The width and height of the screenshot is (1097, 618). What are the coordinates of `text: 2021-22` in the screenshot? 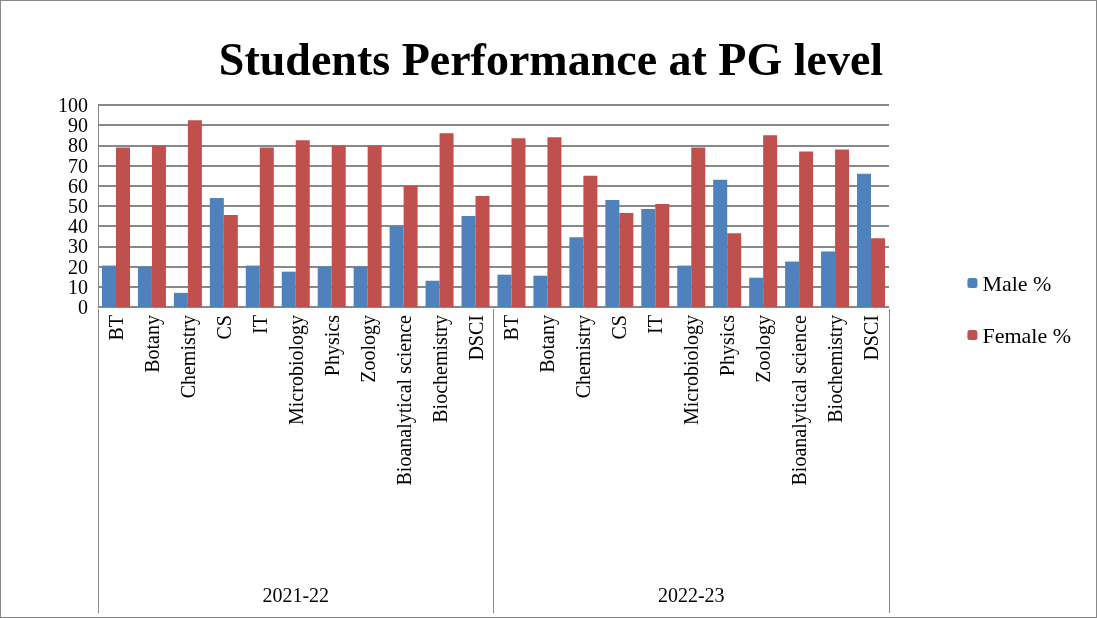 It's located at (296, 595).